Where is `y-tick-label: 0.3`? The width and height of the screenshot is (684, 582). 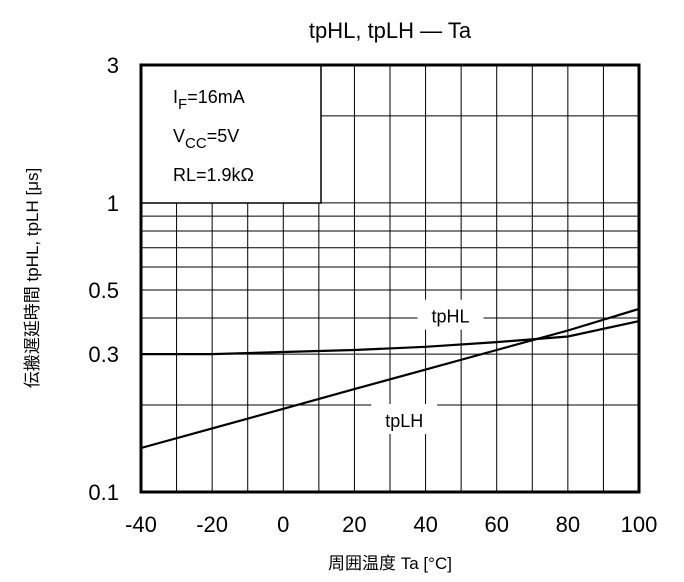 y-tick-label: 0.3 is located at coordinates (103, 354).